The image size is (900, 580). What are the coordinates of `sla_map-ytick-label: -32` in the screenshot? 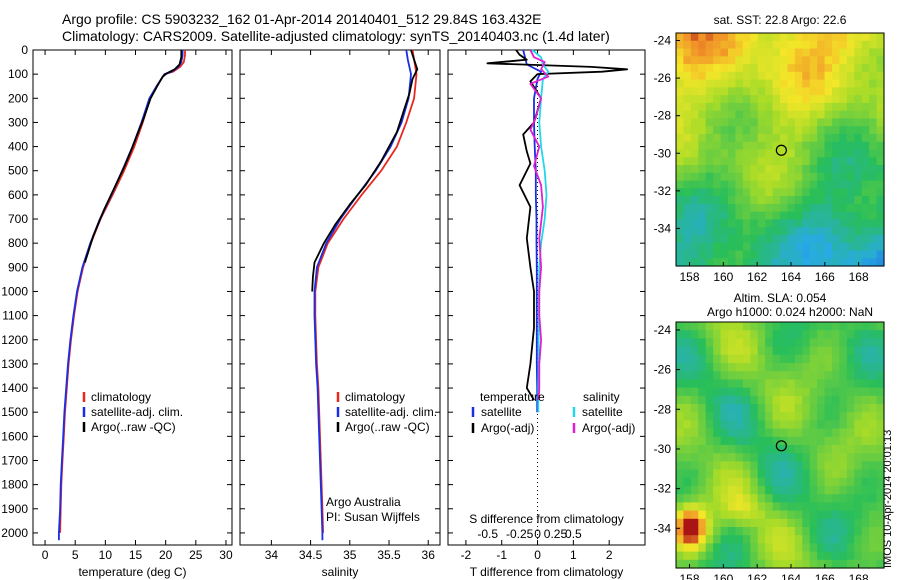 It's located at (663, 489).